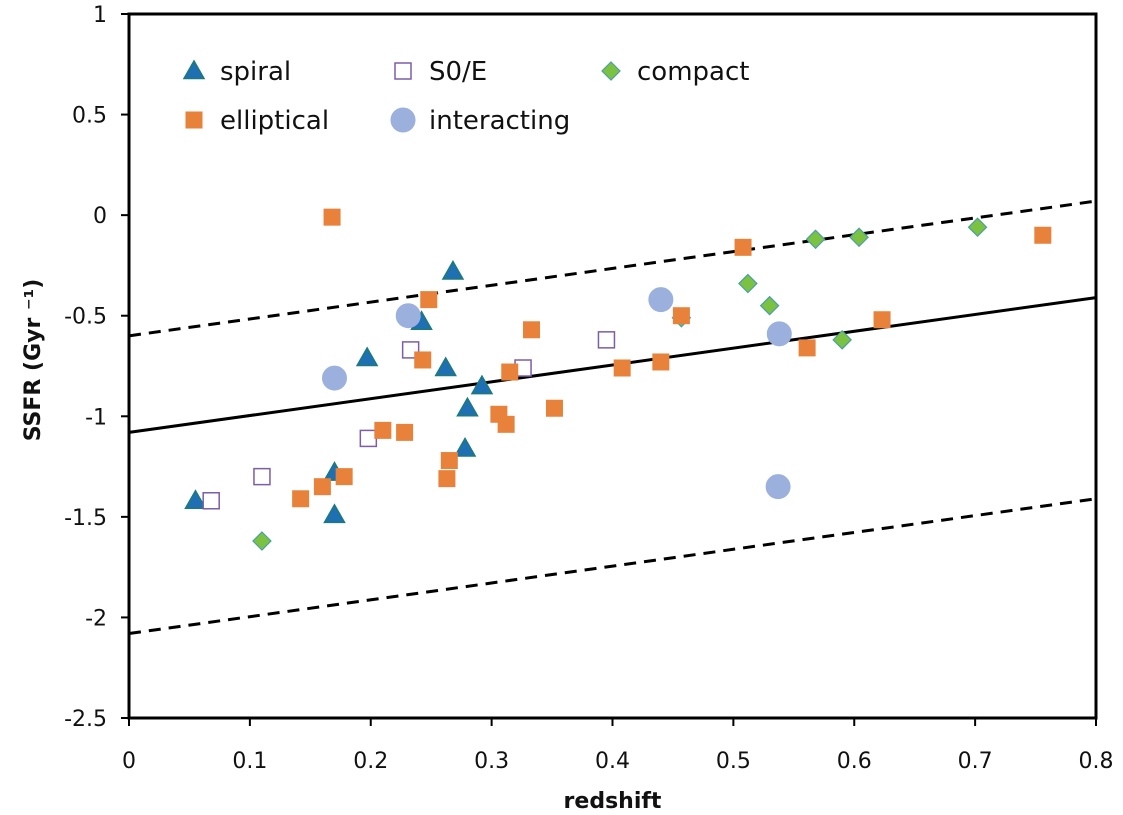 This screenshot has width=1123, height=815. I want to click on y-tick-label: 1, so click(100, 15).